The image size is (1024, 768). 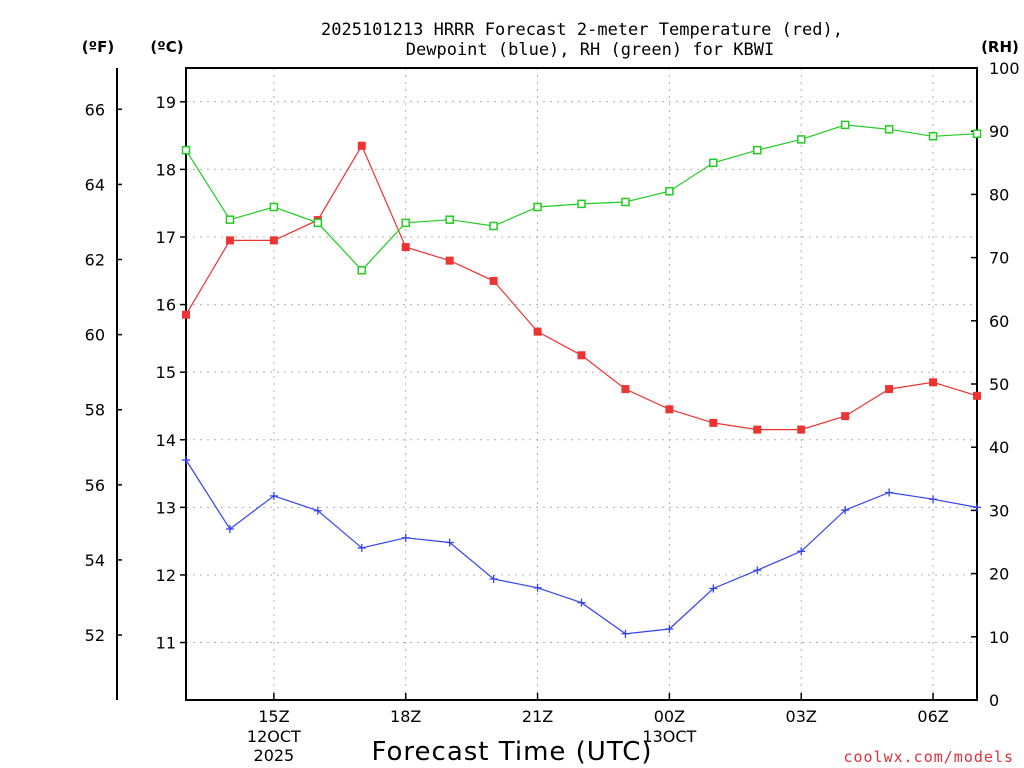 I want to click on time-tick-label: 00Z, so click(x=669, y=716).